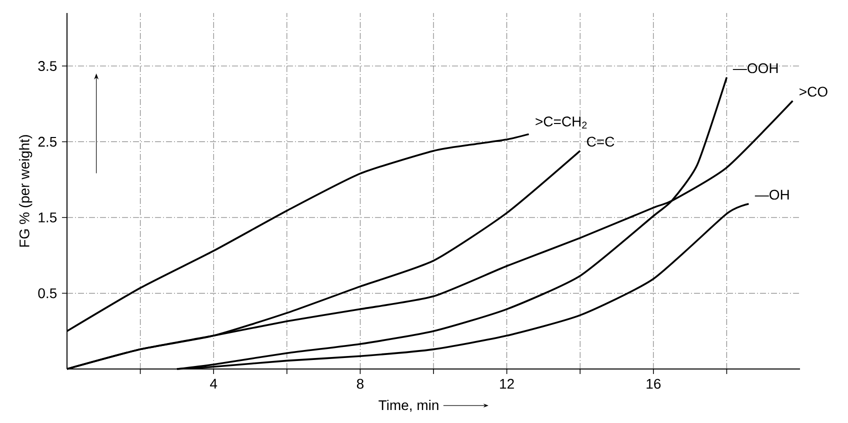 The height and width of the screenshot is (423, 848). Describe the element at coordinates (360, 383) in the screenshot. I see `x-tick-label: 8` at that location.